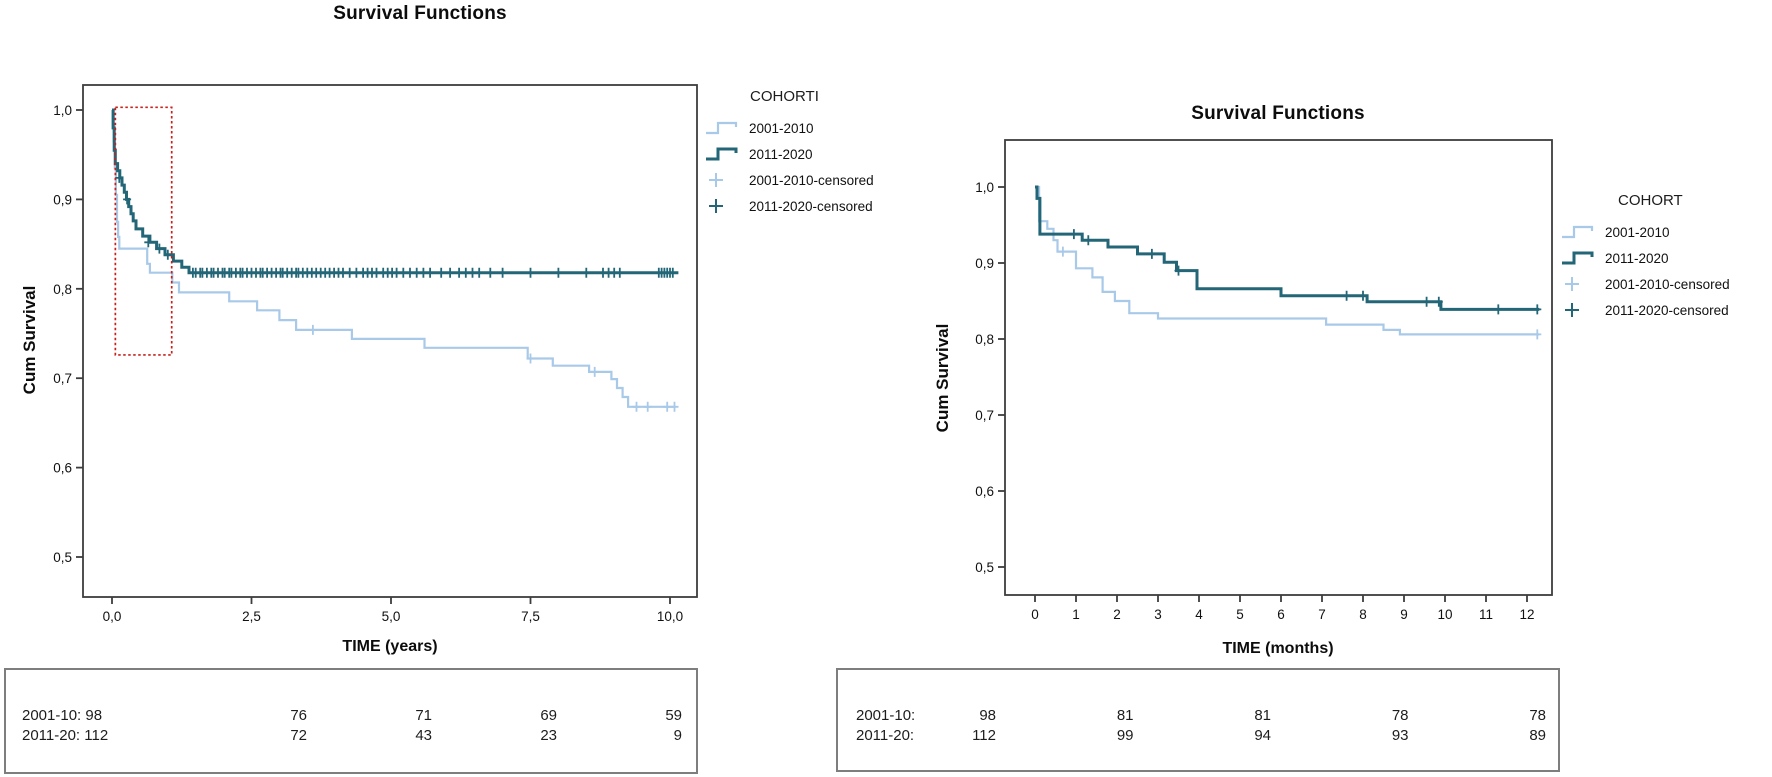 The width and height of the screenshot is (1772, 777). What do you see at coordinates (423, 715) in the screenshot?
I see `risk-value: 71` at bounding box center [423, 715].